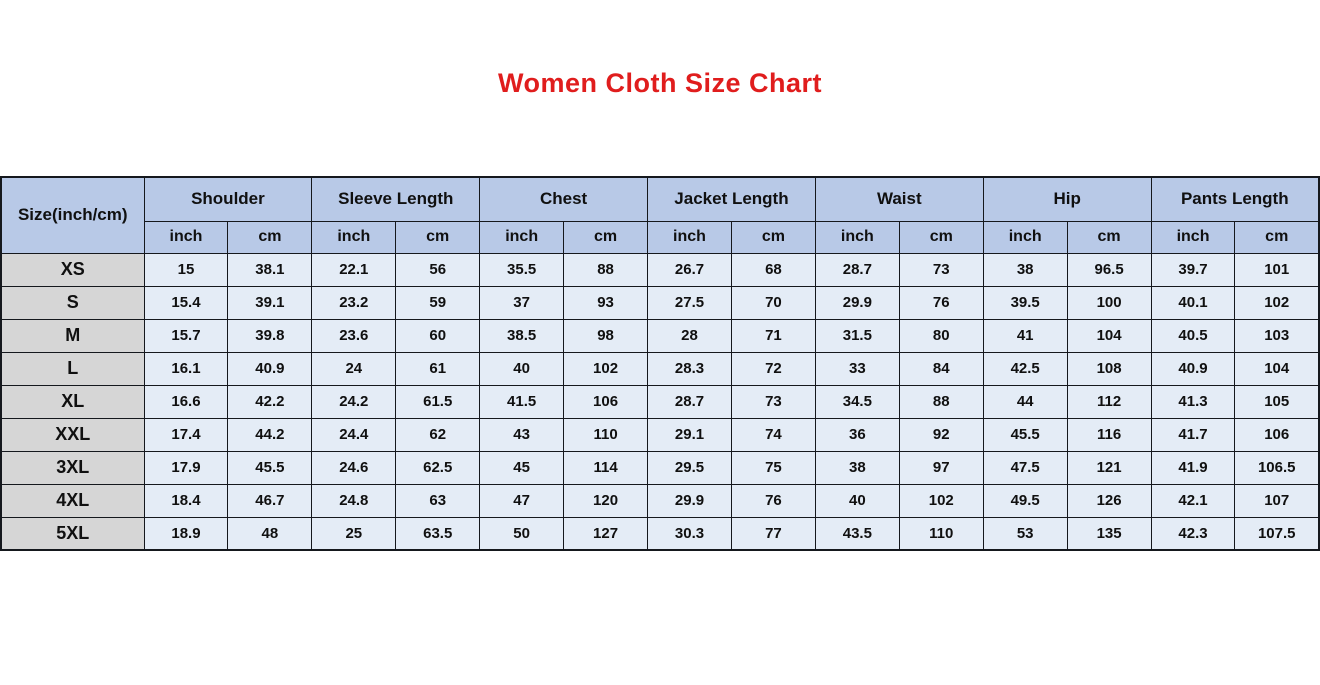 Image resolution: width=1320 pixels, height=685 pixels. What do you see at coordinates (1025, 533) in the screenshot?
I see `measurement-value: 53` at bounding box center [1025, 533].